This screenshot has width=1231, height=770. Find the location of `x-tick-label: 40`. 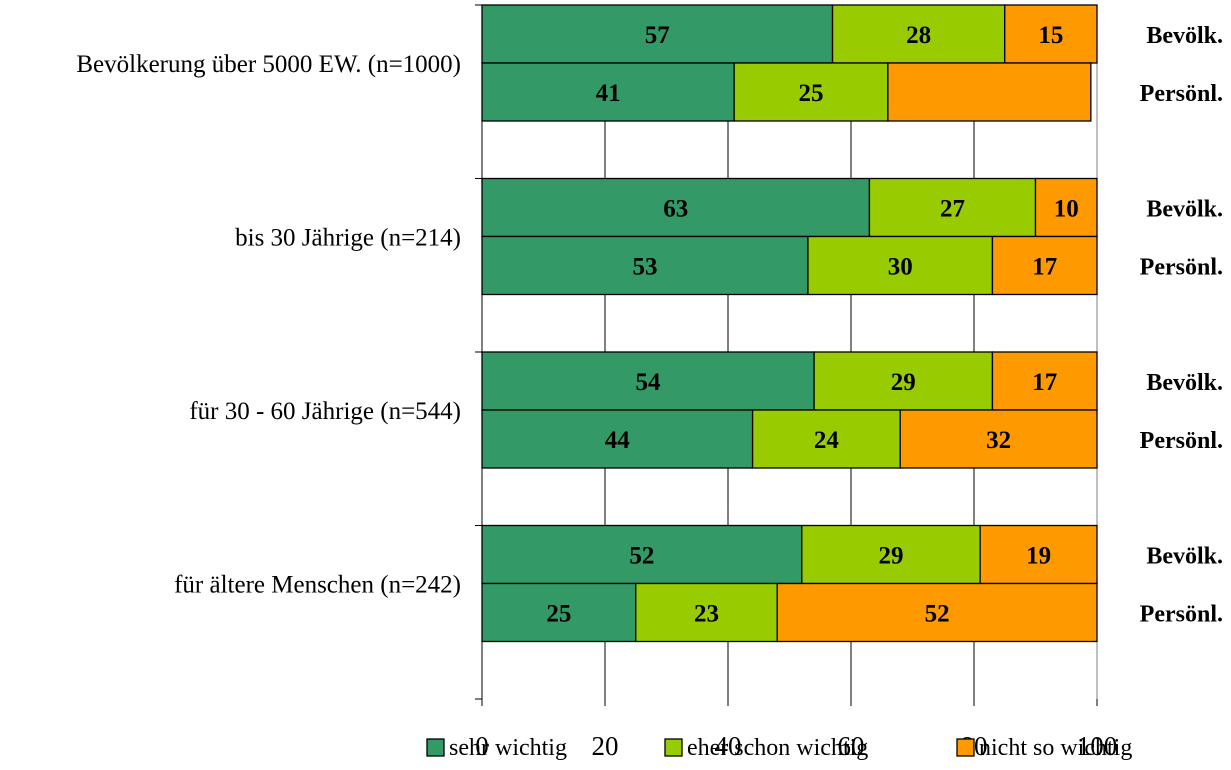

x-tick-label: 40 is located at coordinates (728, 746).